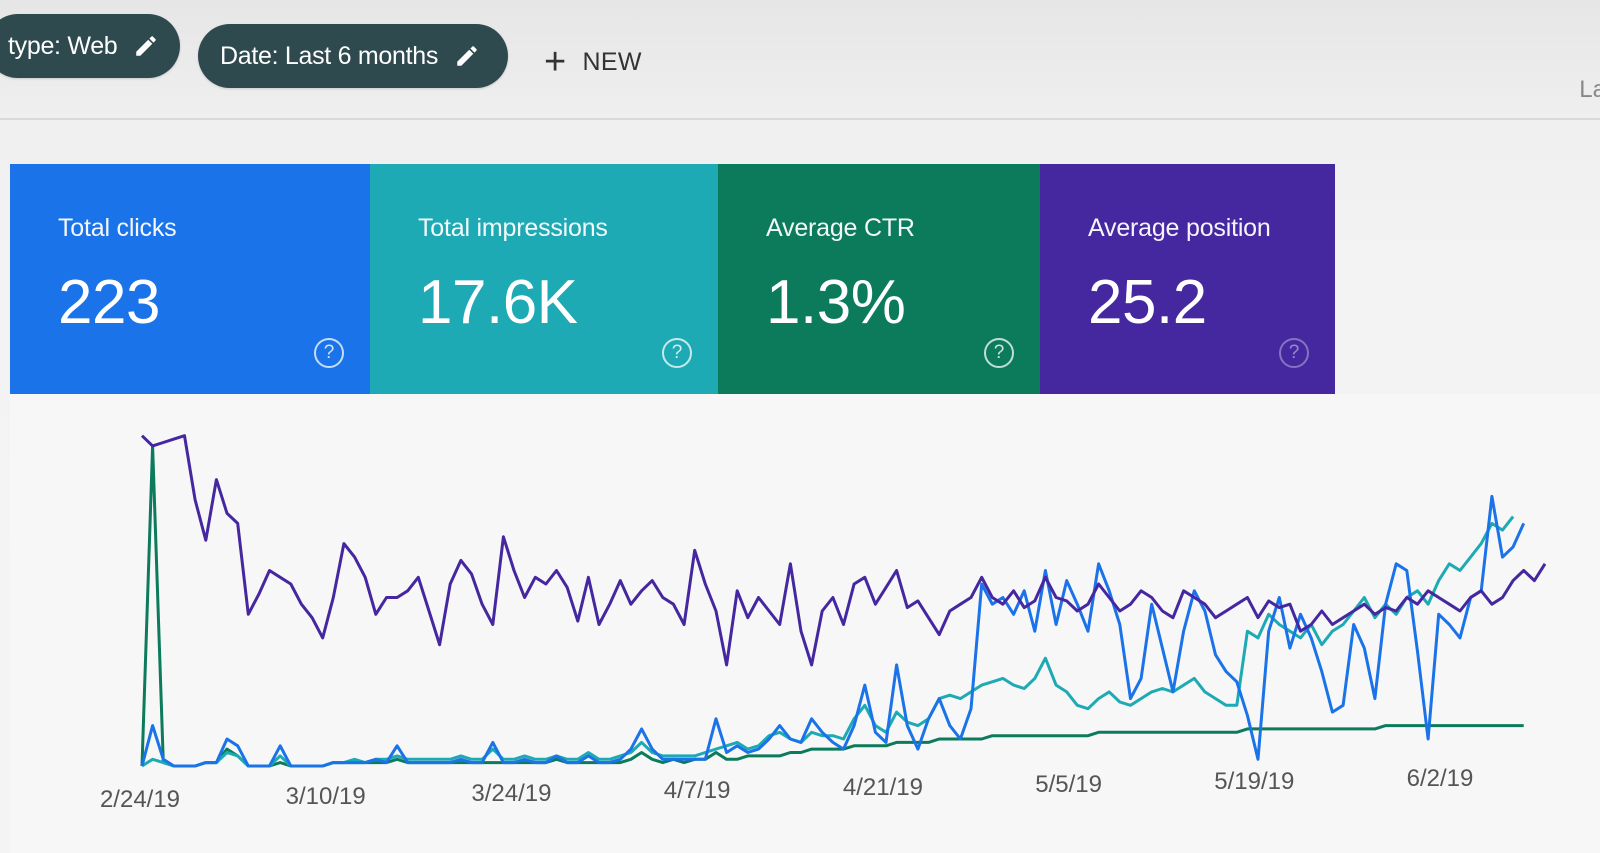  I want to click on new-filter-button: + NEW, so click(593, 62).